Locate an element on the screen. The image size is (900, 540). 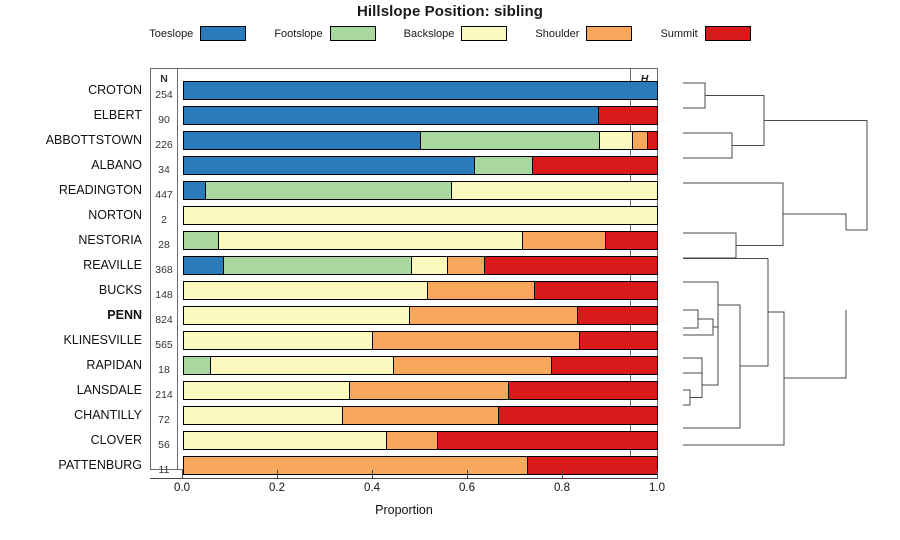
category-label-lansdale: LANSDALE is located at coordinates (109, 390).